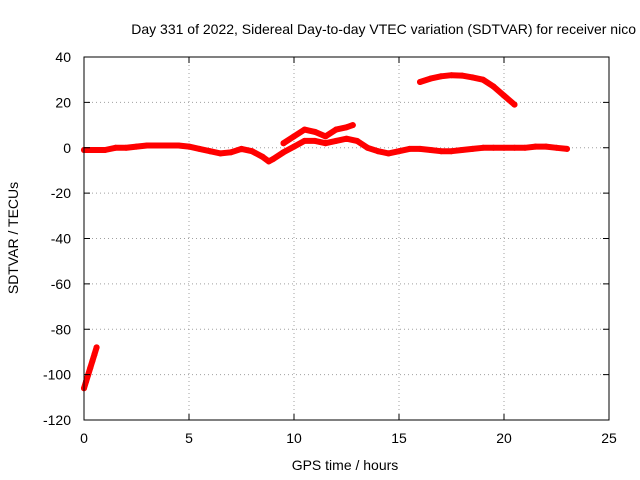  I want to click on y-tick-label: -80, so click(61, 329).